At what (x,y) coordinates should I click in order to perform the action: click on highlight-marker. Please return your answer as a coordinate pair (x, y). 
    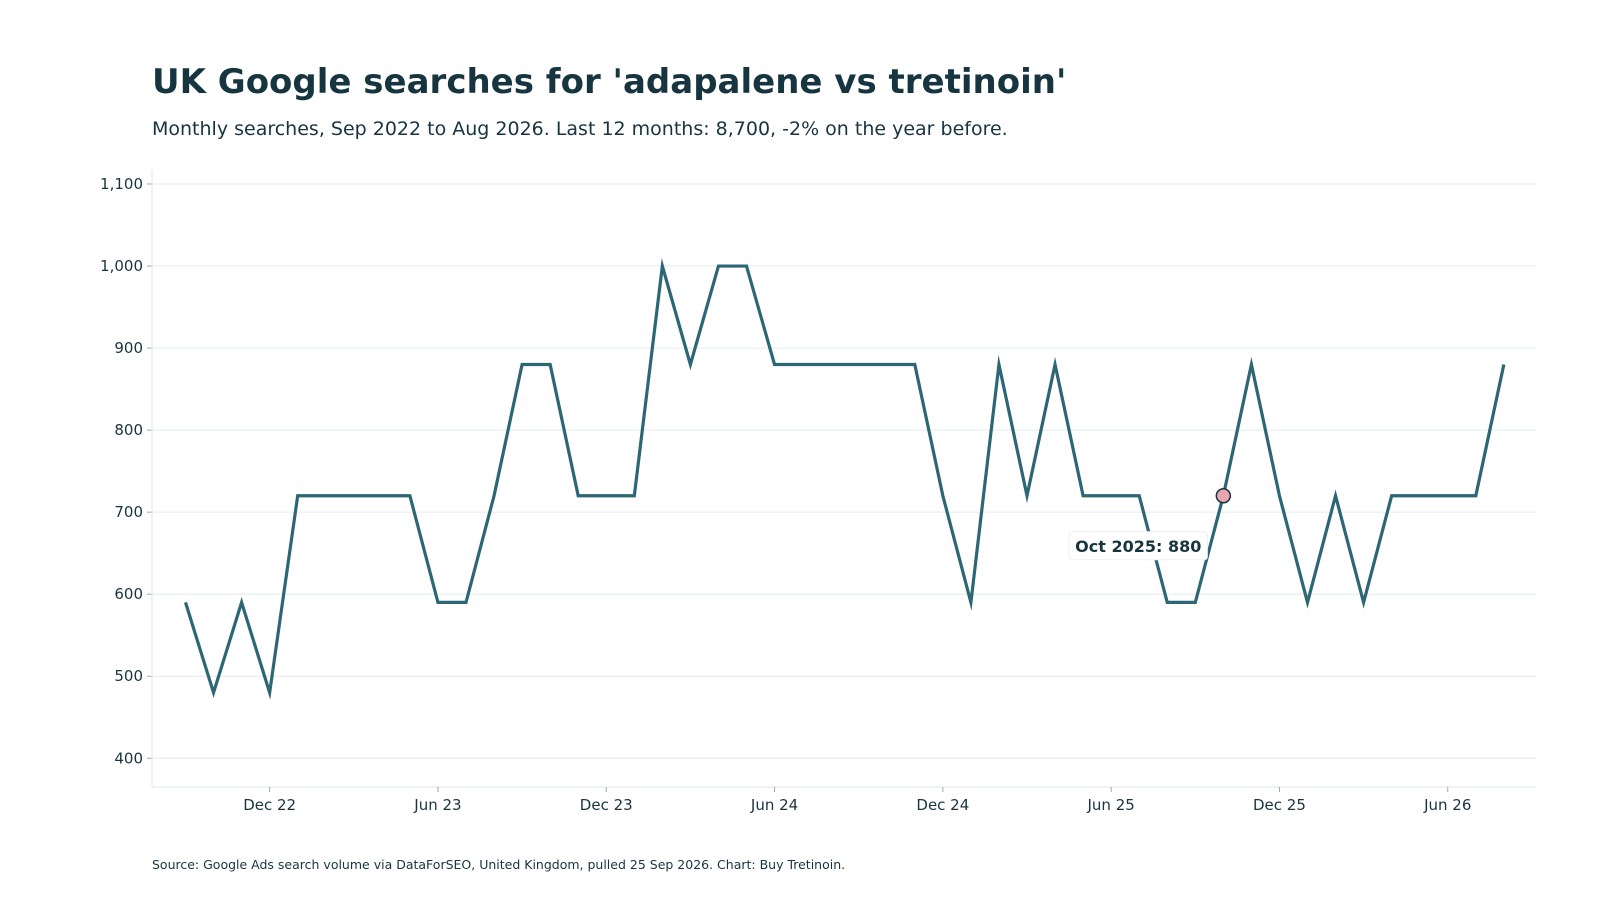
    Looking at the image, I should click on (1223, 496).